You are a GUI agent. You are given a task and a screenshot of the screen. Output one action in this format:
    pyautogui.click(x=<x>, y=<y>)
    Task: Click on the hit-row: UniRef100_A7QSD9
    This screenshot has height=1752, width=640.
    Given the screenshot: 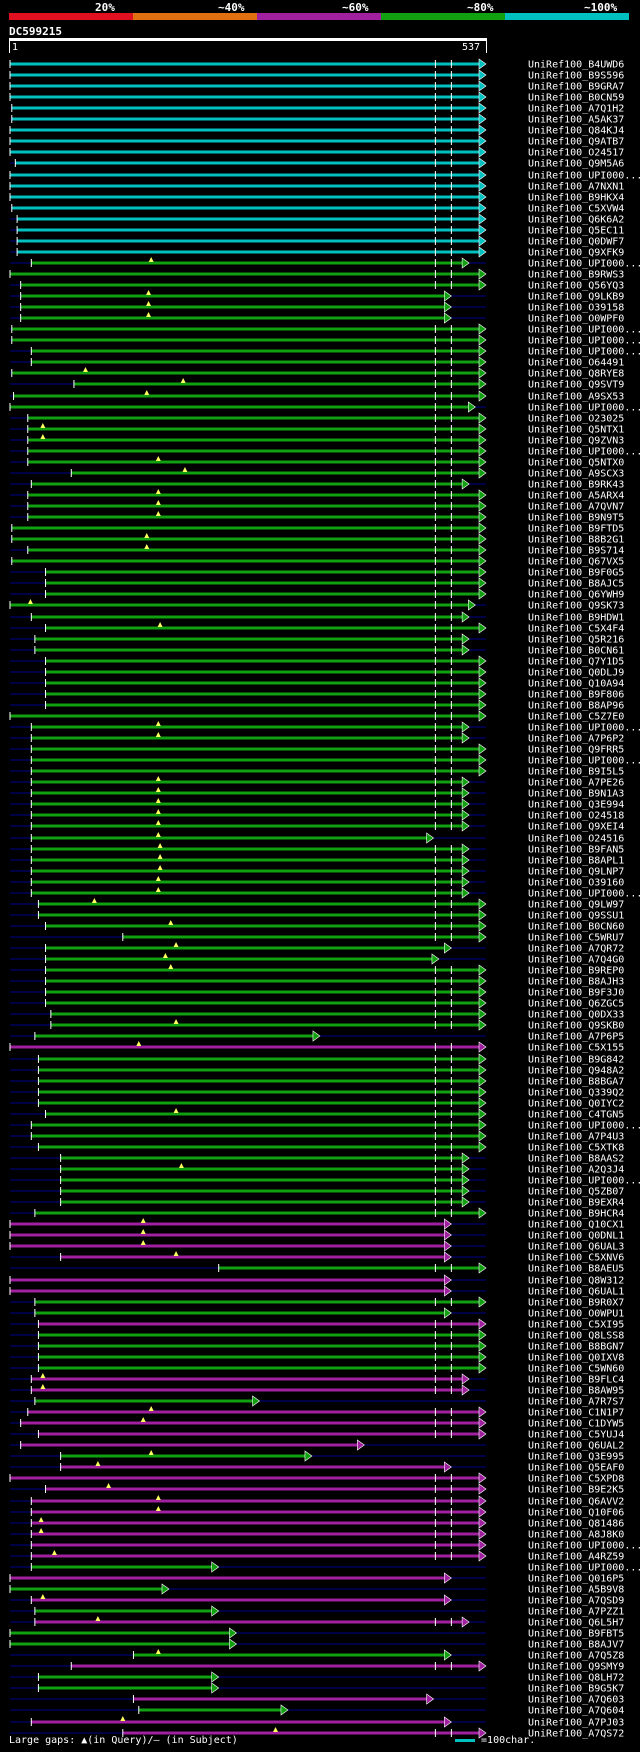 What is the action you would take?
    pyautogui.click(x=317, y=1600)
    